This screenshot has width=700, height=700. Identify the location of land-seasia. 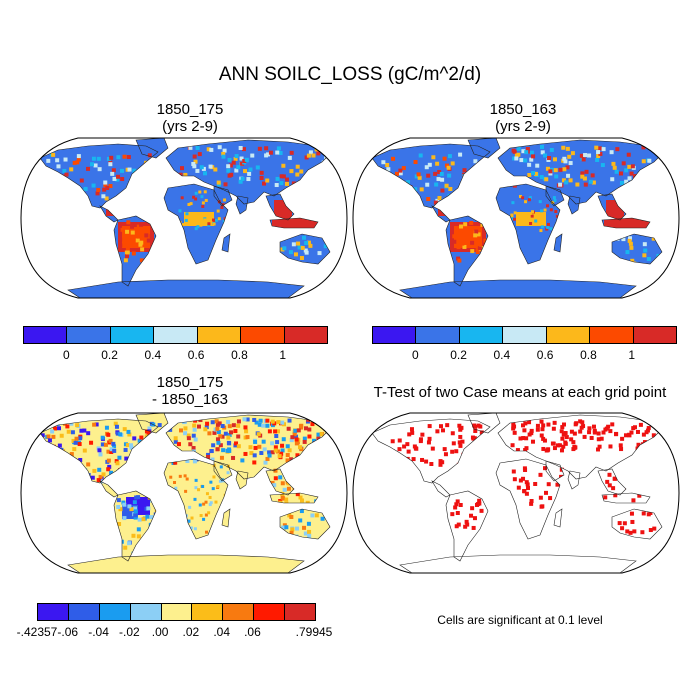
(612, 482).